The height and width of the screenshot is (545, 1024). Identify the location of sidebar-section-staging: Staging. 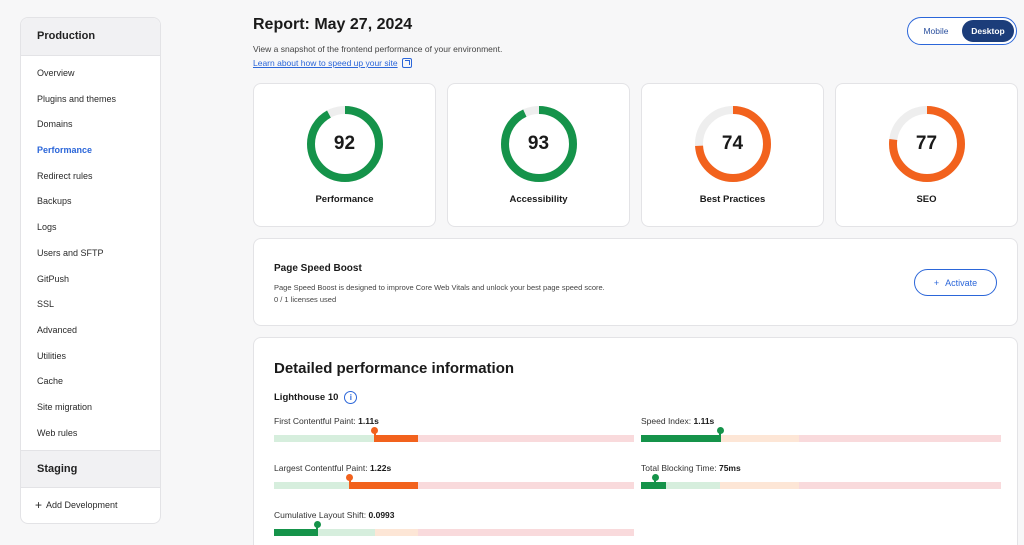
(90, 469).